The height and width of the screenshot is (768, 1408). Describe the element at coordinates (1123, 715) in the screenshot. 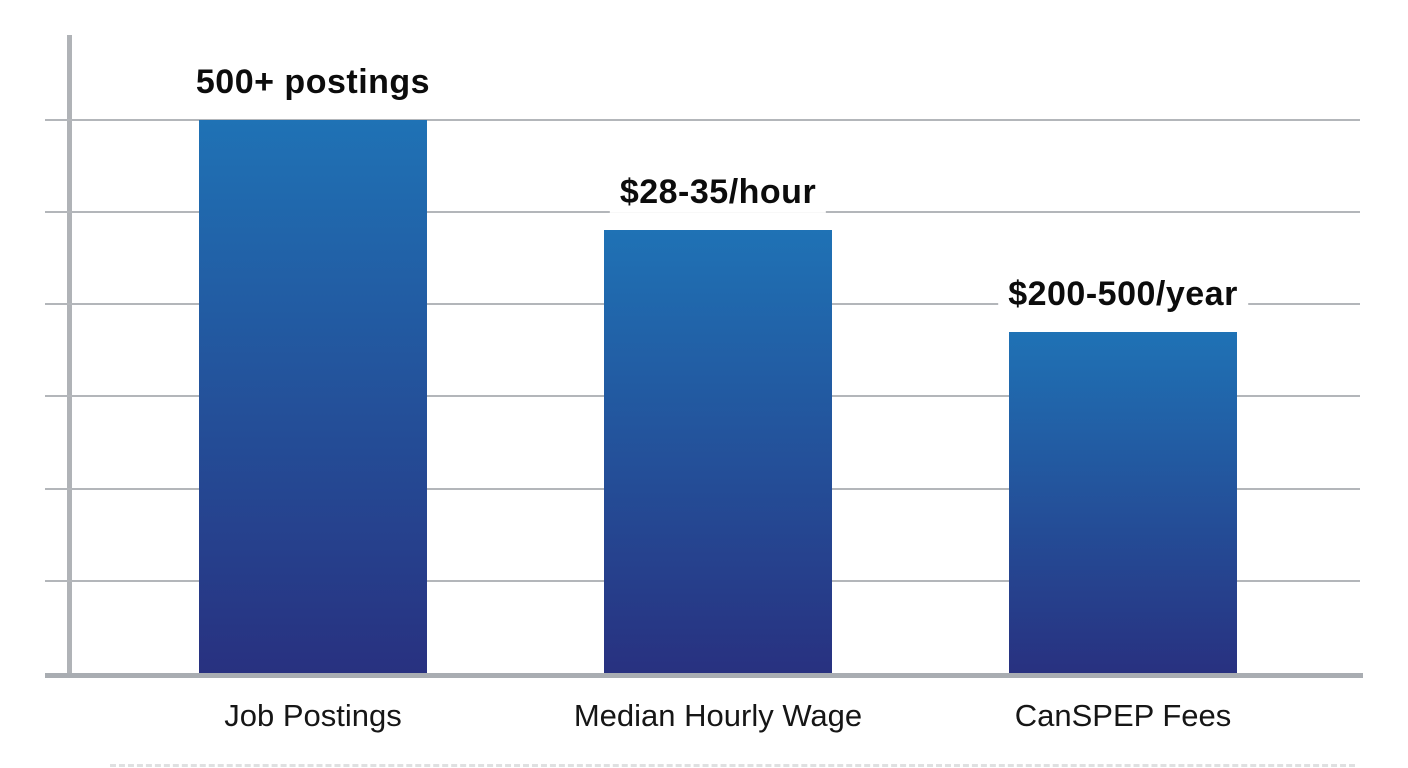

I see `x-axis-category-label: CanSPEP Fees` at that location.